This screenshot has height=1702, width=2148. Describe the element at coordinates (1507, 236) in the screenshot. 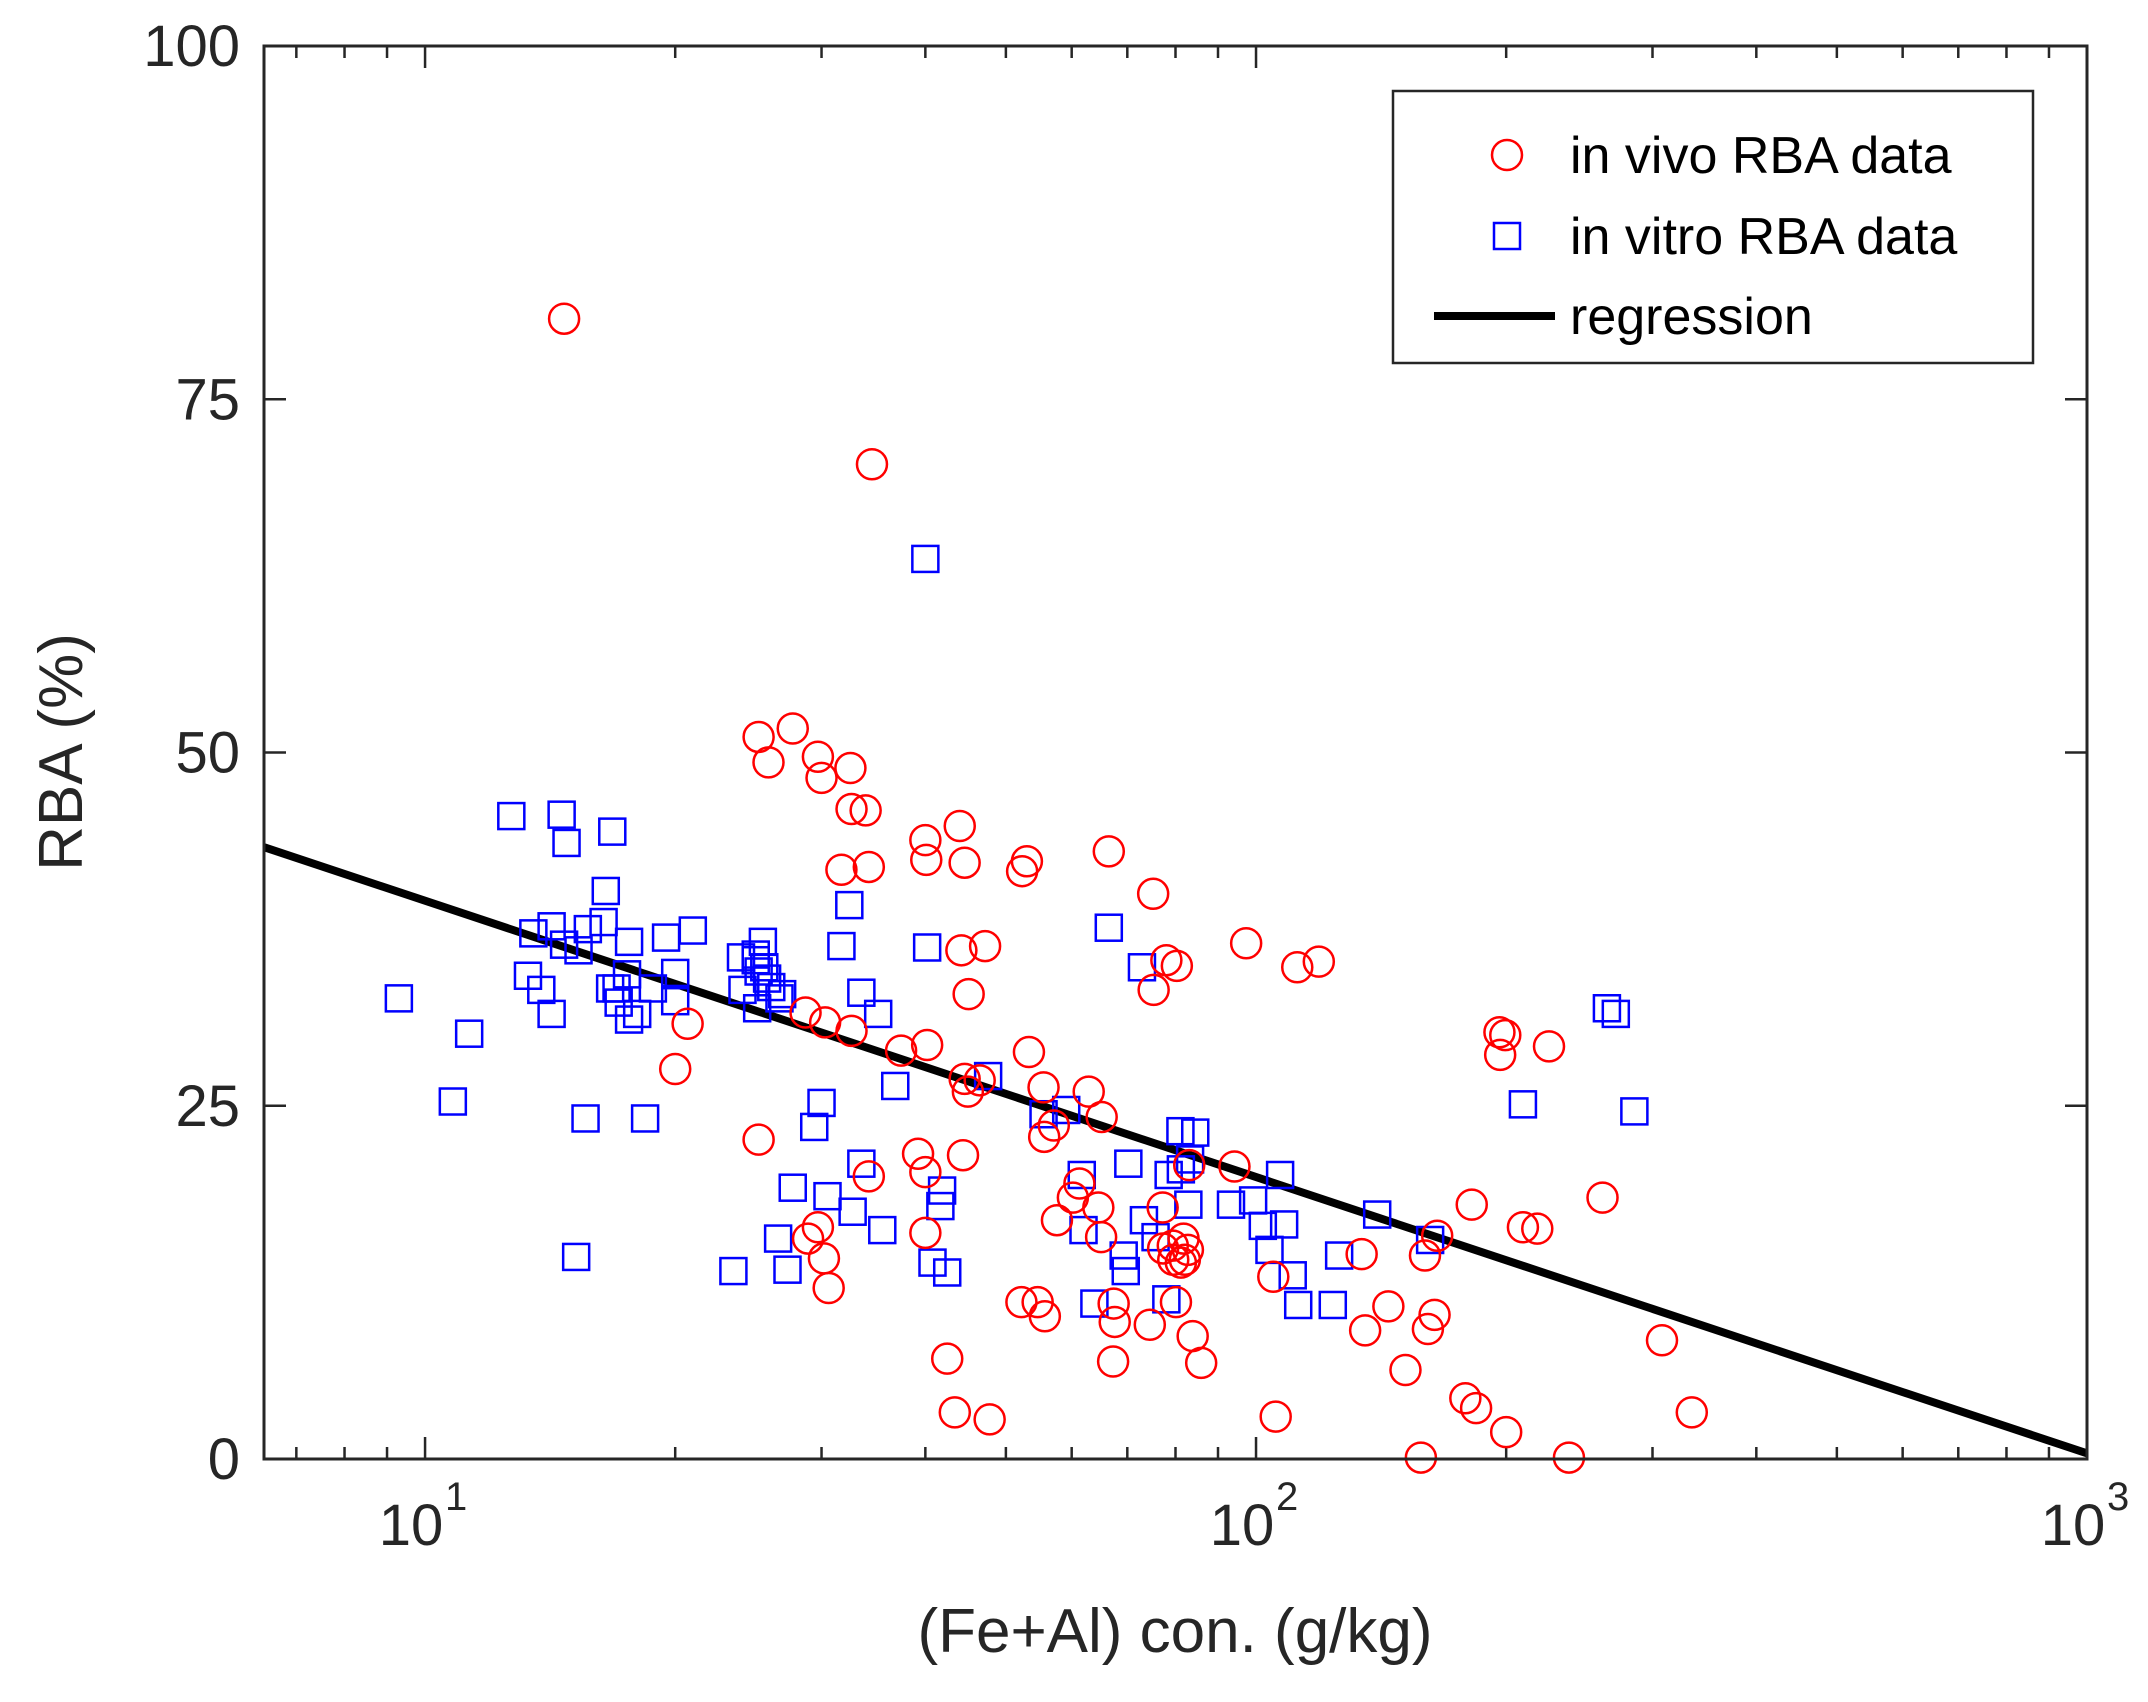

I see `legend-square-icon` at that location.